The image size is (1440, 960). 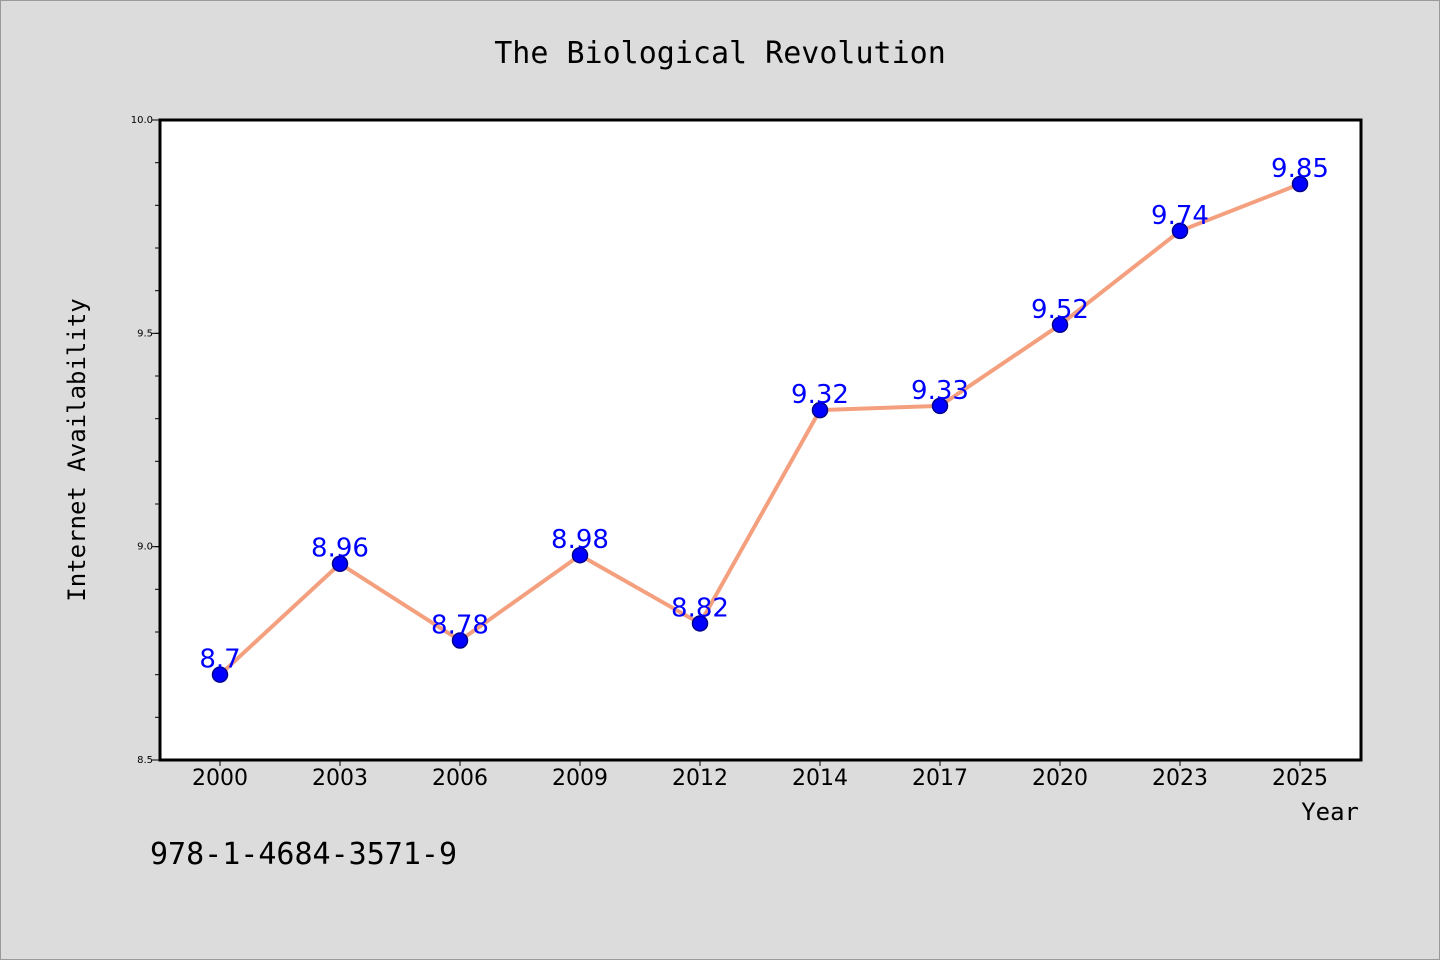 I want to click on chart-title: The Biological Revolution, so click(x=720, y=53).